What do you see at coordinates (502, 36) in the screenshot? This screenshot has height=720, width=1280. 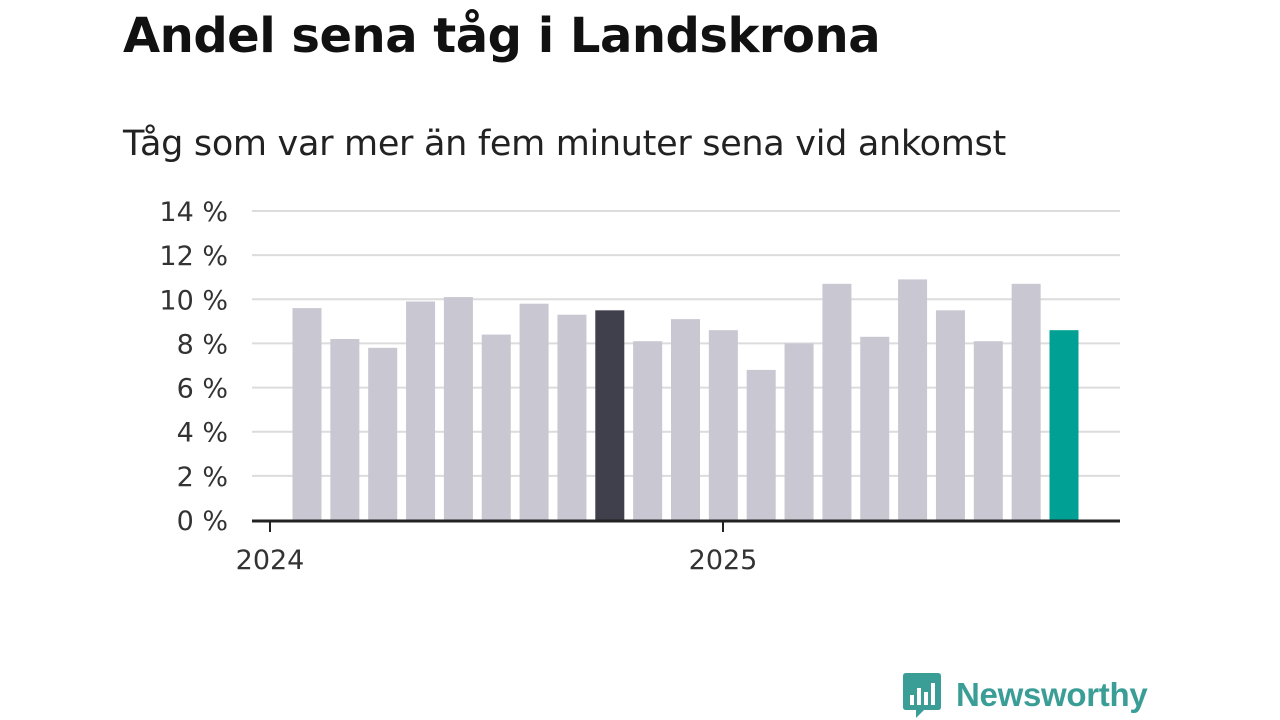 I see `chart-title: Andel sena tåg i Landskrona` at bounding box center [502, 36].